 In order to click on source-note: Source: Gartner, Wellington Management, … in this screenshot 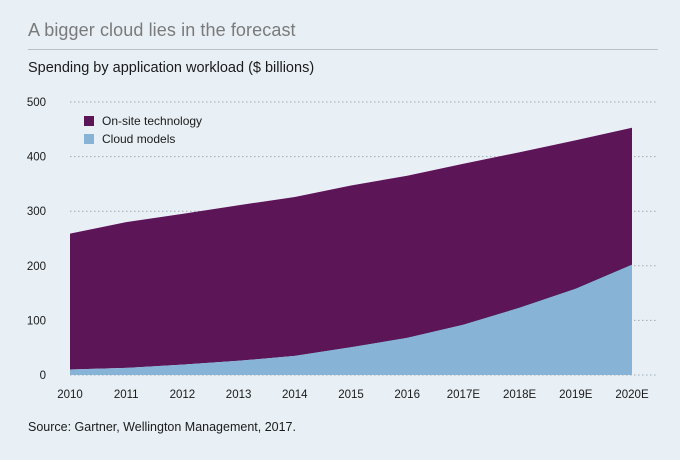, I will do `click(162, 427)`.